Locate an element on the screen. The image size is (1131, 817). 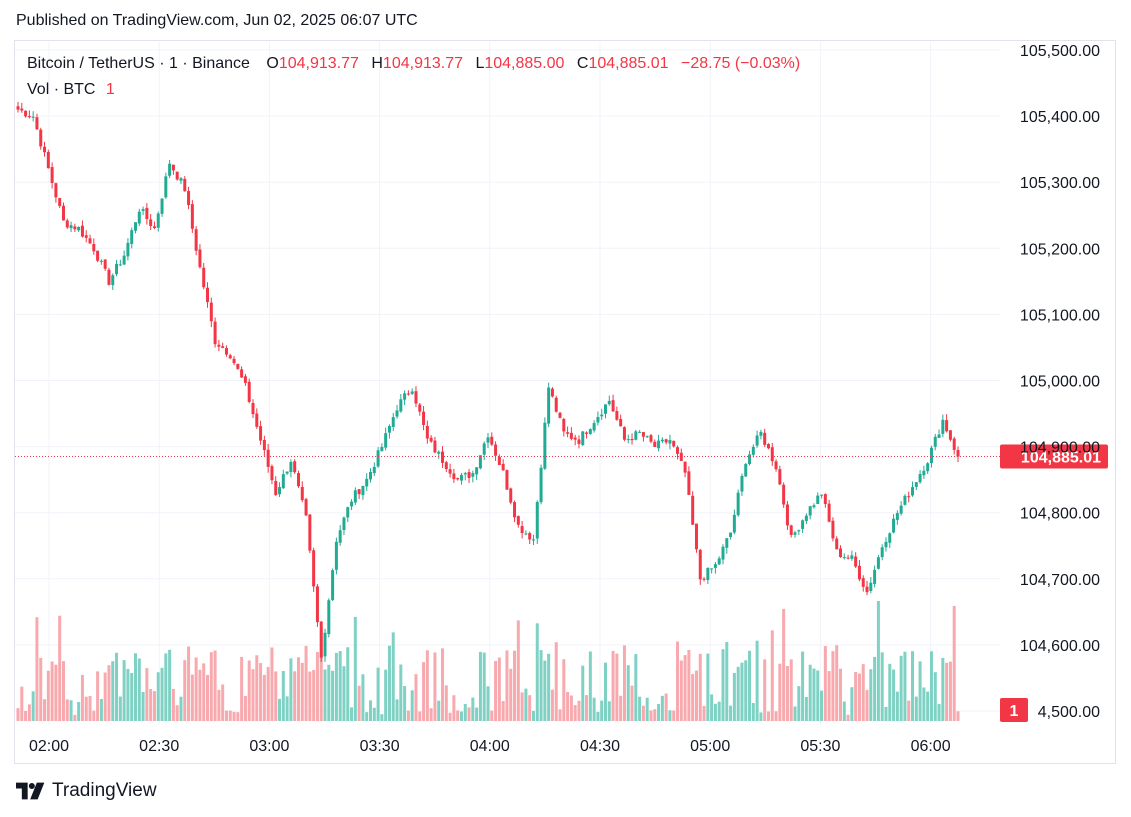
price-tick-label: 105,100.00 is located at coordinates (1060, 315).